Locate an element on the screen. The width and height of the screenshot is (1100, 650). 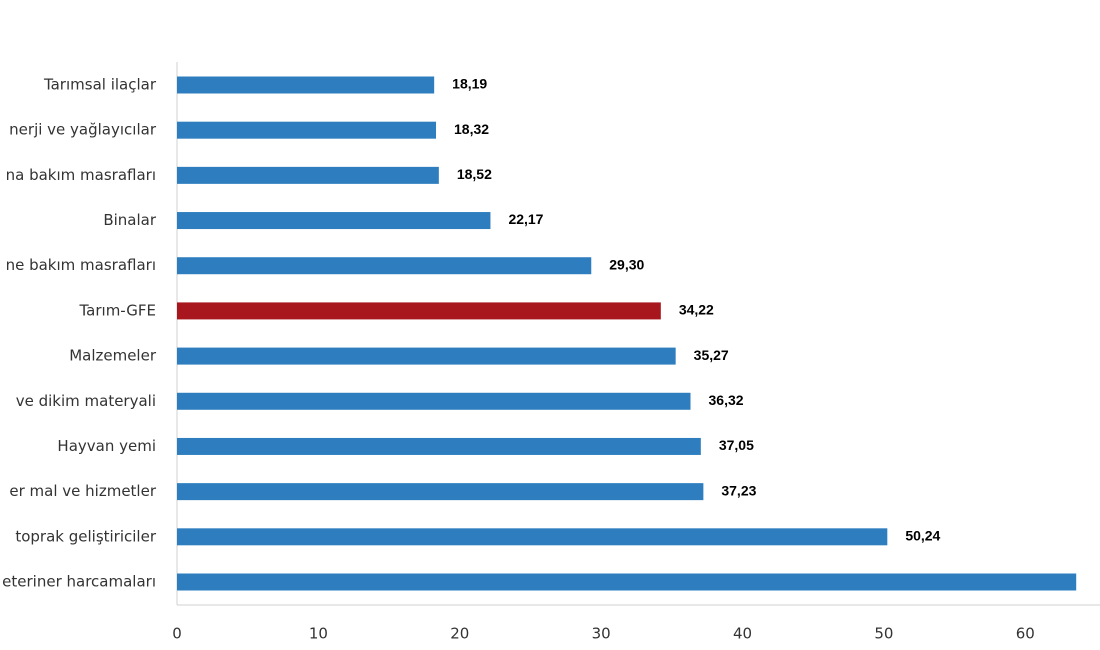
y-tick-label: Malzemeler is located at coordinates (113, 356).